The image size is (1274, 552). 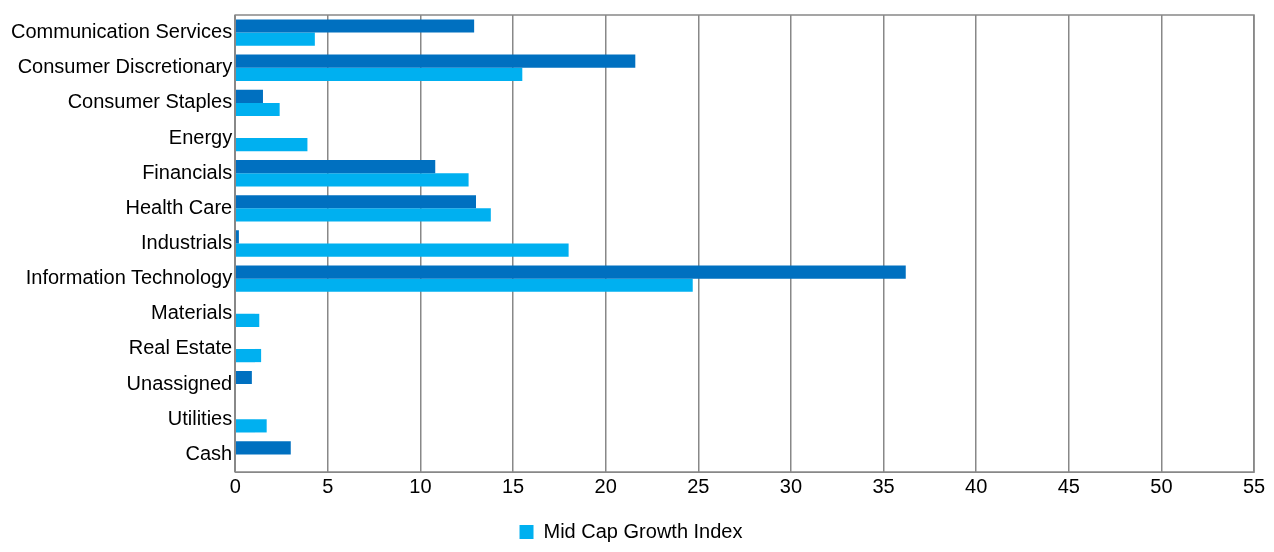 What do you see at coordinates (698, 485) in the screenshot?
I see `x-tick-label: 25` at bounding box center [698, 485].